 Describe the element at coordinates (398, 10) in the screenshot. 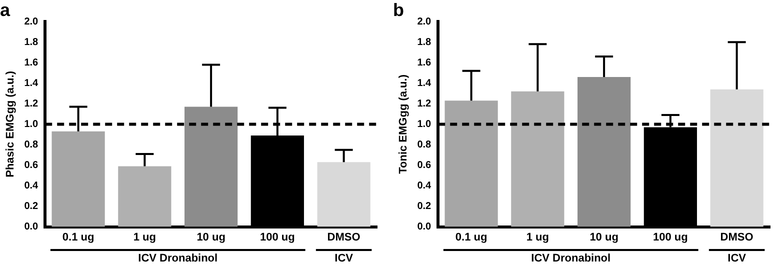

I see `chart-title: b` at that location.